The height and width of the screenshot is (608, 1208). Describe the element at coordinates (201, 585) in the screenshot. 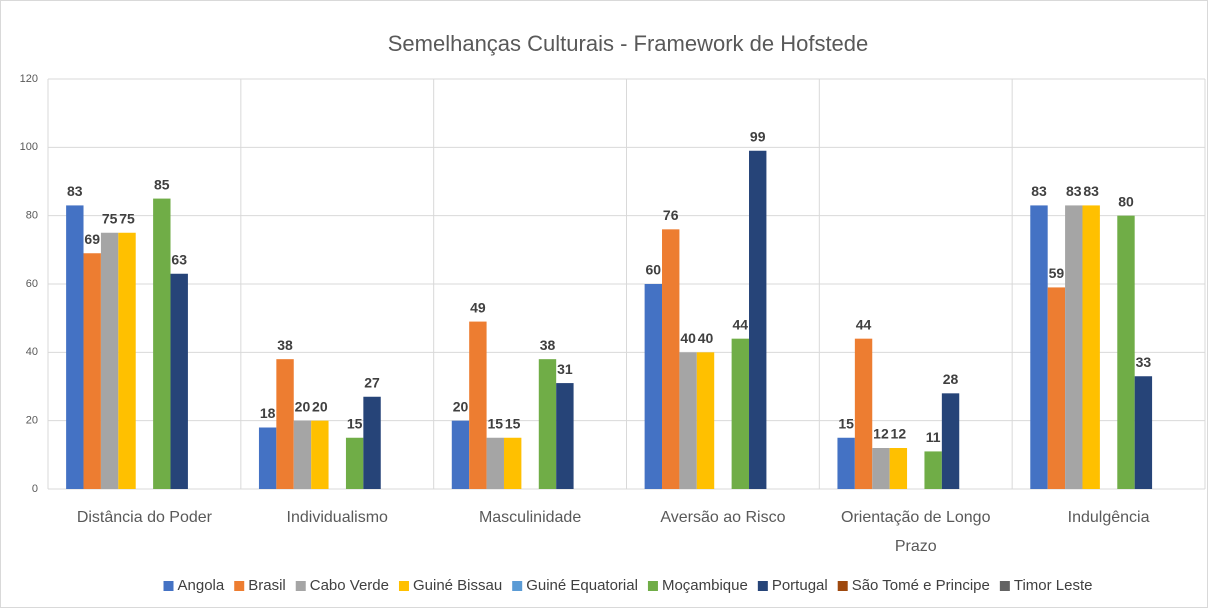

I see `legend-label: Angola` at that location.